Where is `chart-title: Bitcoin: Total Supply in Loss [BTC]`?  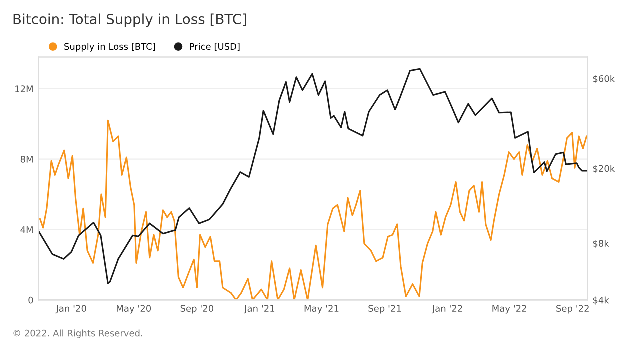 chart-title: Bitcoin: Total Supply in Loss [BTC] is located at coordinates (130, 21).